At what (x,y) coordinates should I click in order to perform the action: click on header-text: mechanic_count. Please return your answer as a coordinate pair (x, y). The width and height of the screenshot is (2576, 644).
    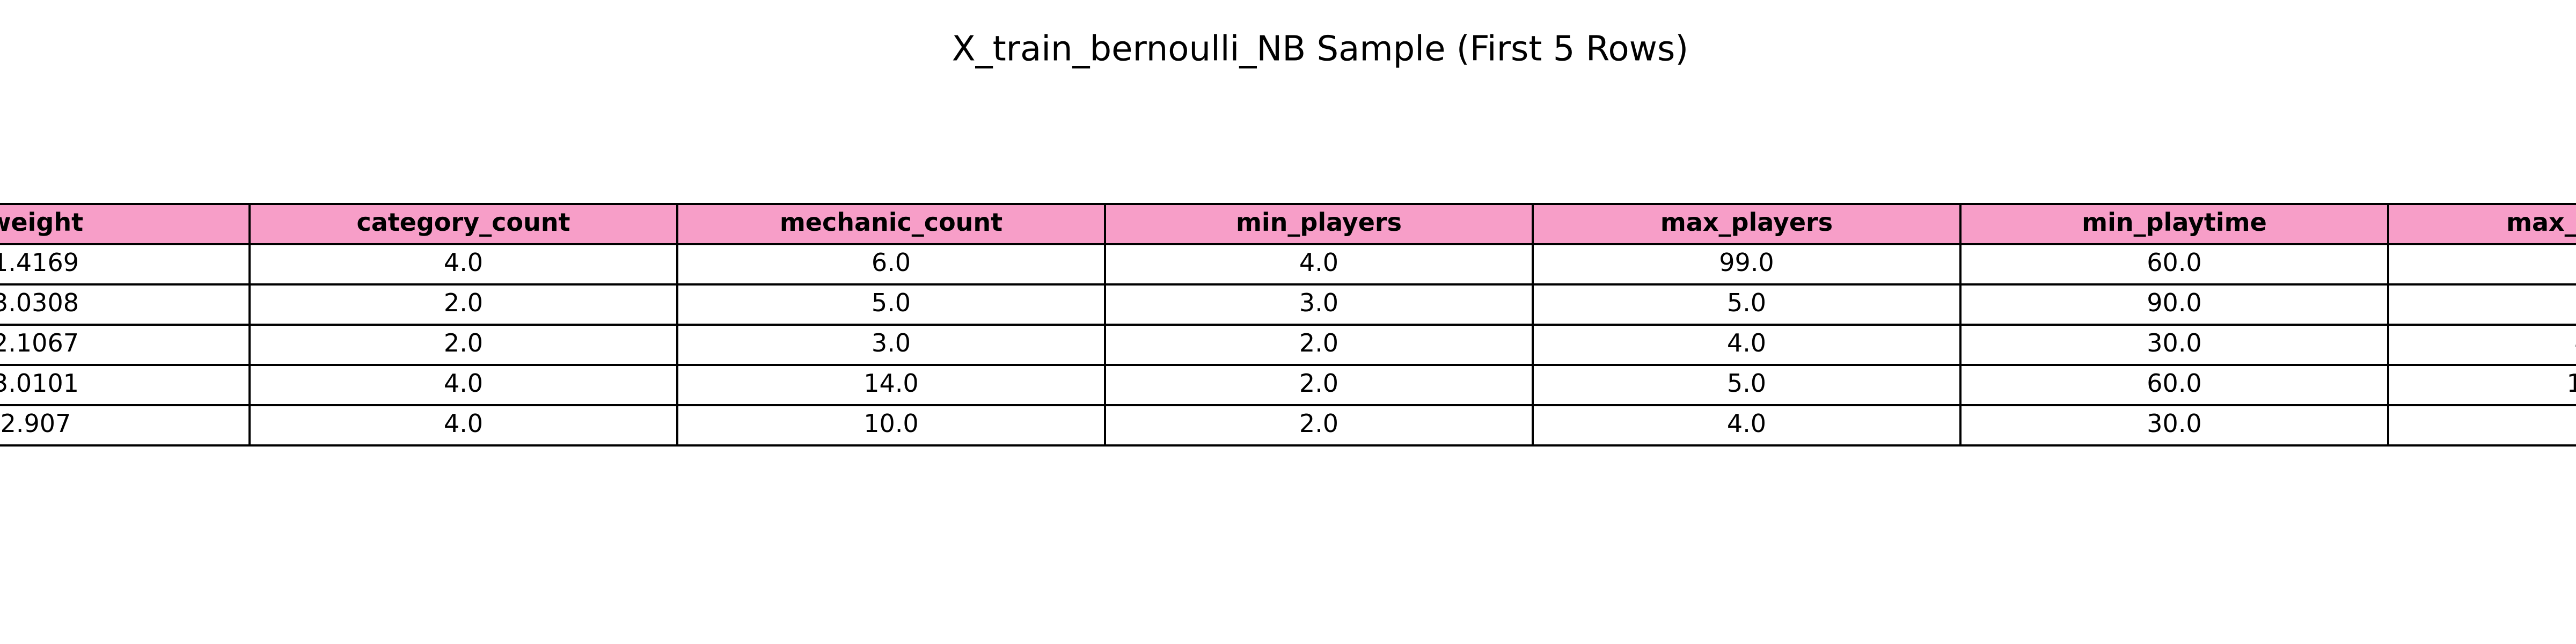
    Looking at the image, I should click on (891, 222).